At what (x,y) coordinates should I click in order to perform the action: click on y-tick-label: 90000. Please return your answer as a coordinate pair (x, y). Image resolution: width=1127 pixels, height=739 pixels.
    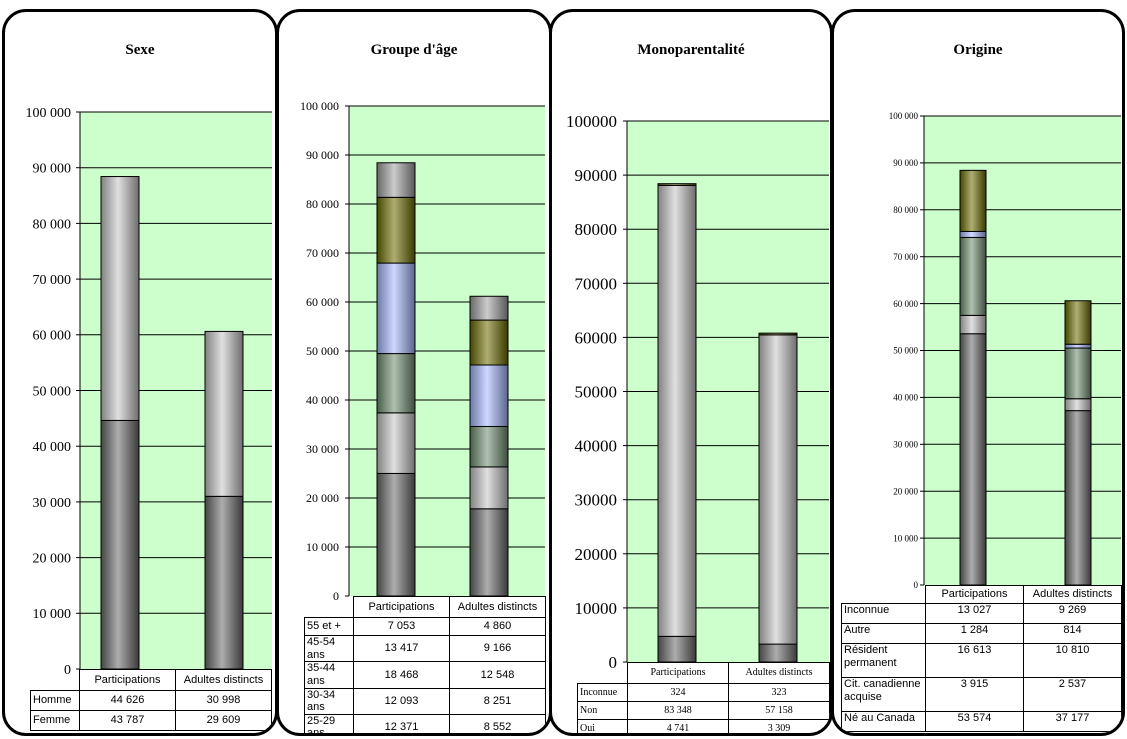
    Looking at the image, I should click on (596, 175).